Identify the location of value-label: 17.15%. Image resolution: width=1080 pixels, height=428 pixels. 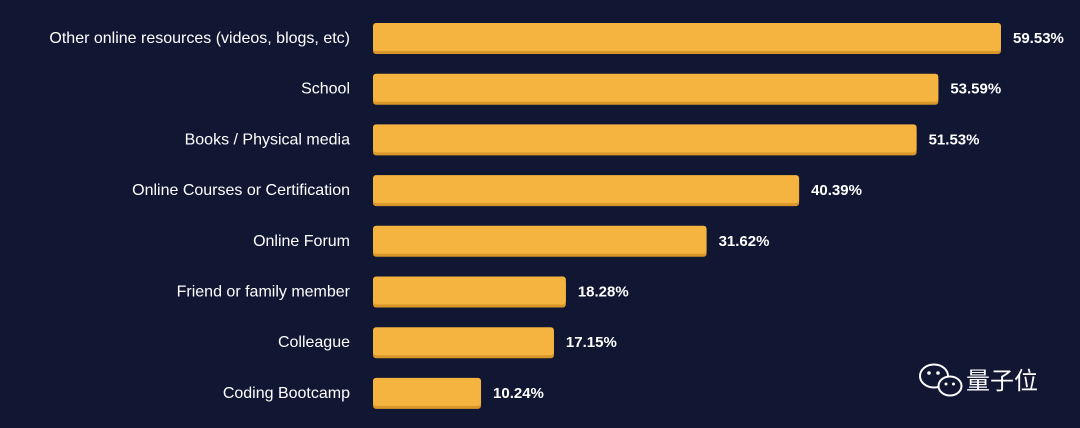
(591, 342).